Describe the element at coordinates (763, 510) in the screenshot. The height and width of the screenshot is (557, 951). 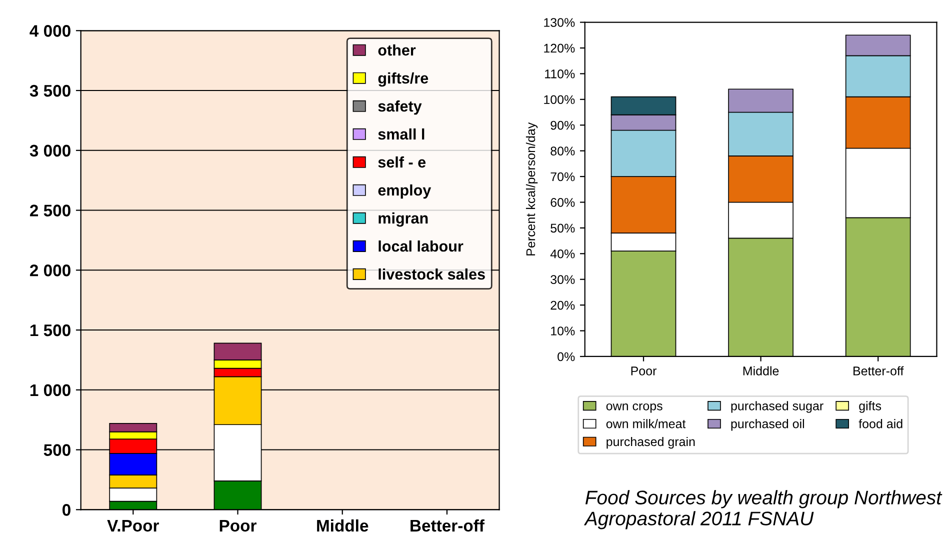
I see `text: Food Sources by wealth group Northwest Agropastoral 2011 FSNAU` at that location.